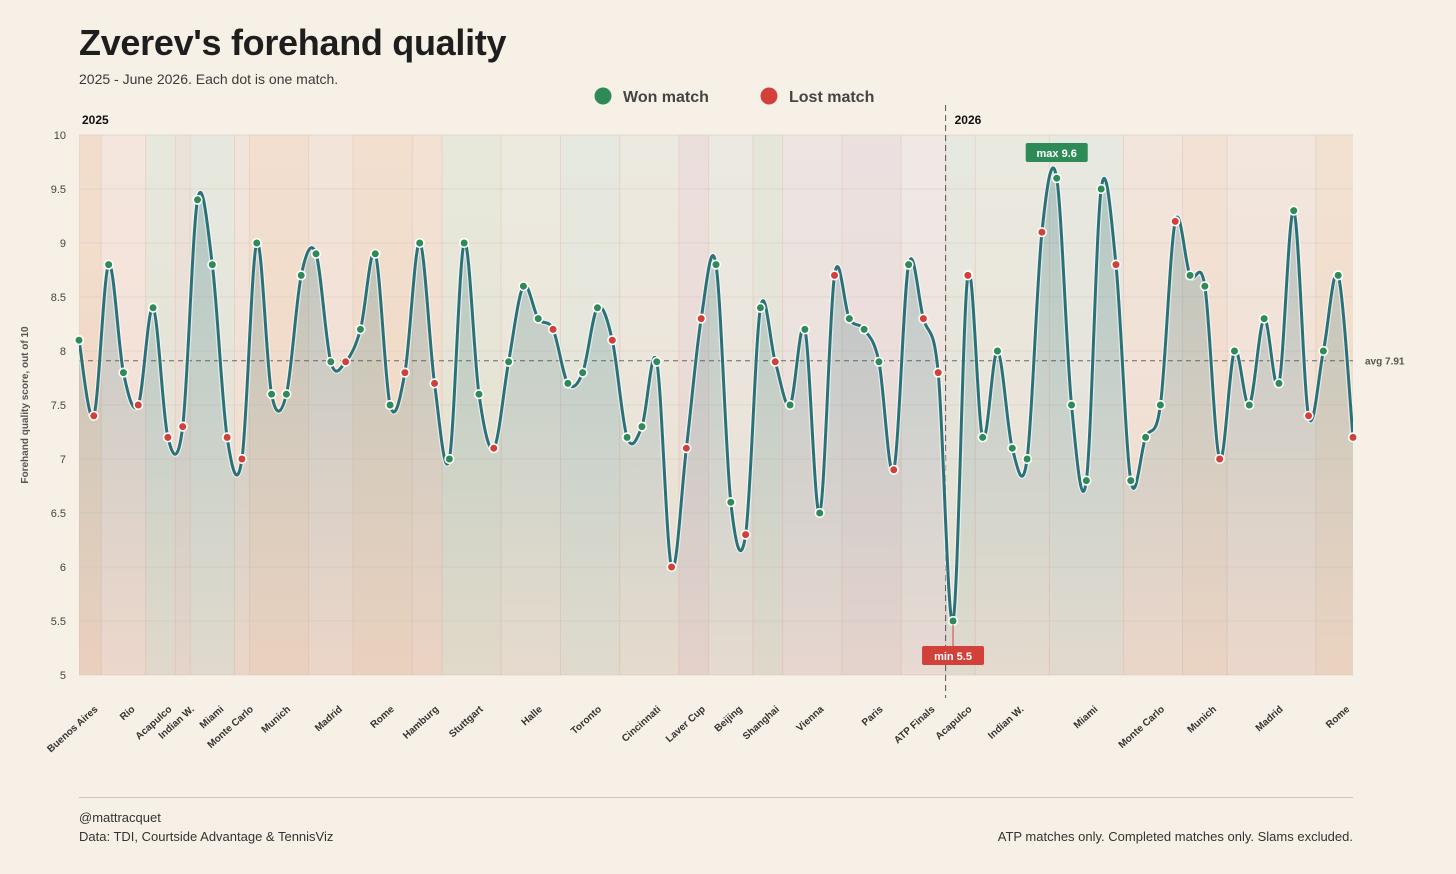 This screenshot has height=874, width=1456. What do you see at coordinates (58, 514) in the screenshot?
I see `y-tick-label: 6.5` at bounding box center [58, 514].